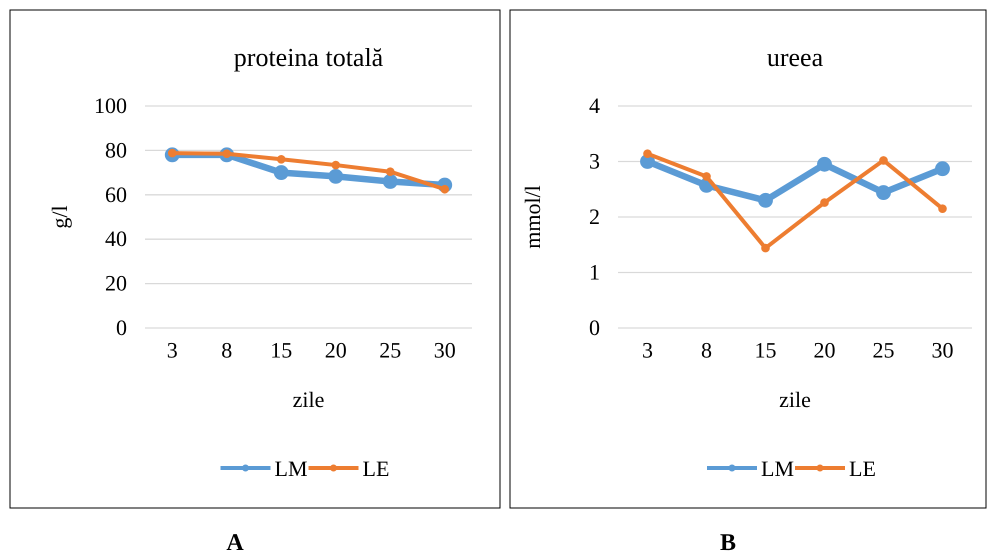 This screenshot has width=988, height=554. Describe the element at coordinates (594, 272) in the screenshot. I see `y-tick-label: 1` at that location.